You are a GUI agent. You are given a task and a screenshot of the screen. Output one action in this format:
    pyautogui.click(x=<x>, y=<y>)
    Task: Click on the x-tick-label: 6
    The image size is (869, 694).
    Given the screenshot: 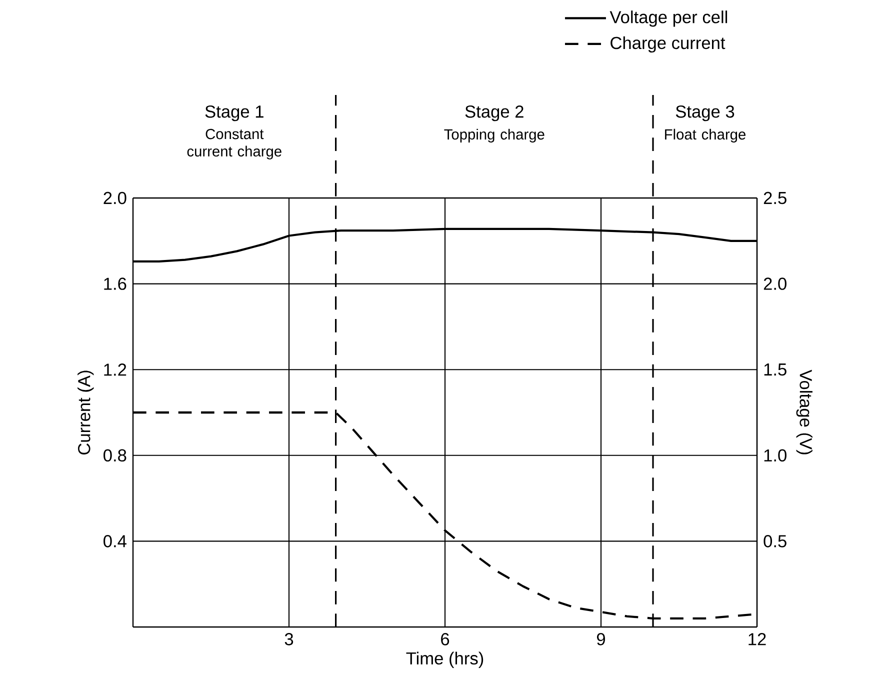 What is the action you would take?
    pyautogui.click(x=445, y=639)
    